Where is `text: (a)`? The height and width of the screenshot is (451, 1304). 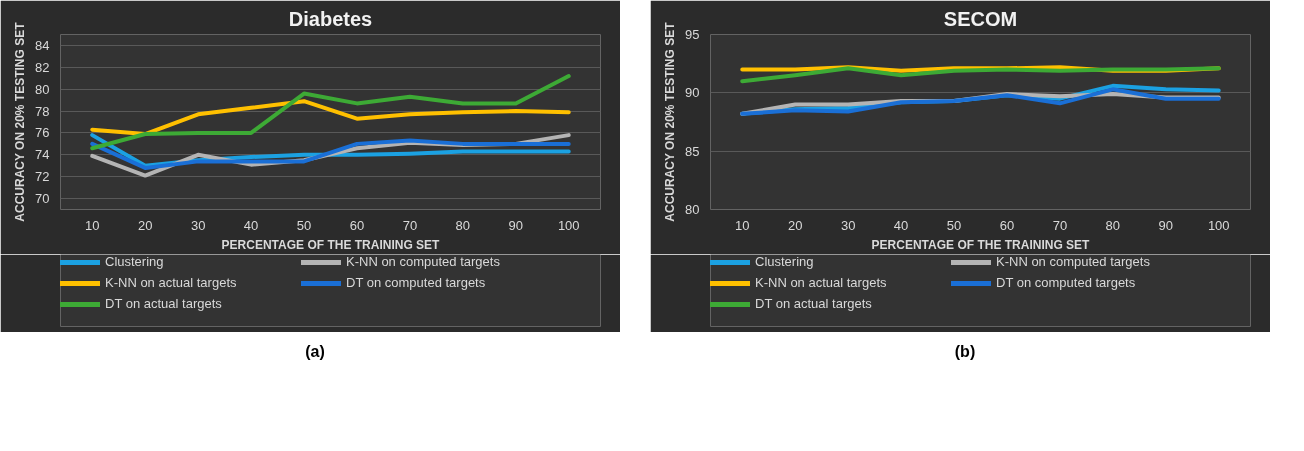
text: (a) is located at coordinates (315, 352).